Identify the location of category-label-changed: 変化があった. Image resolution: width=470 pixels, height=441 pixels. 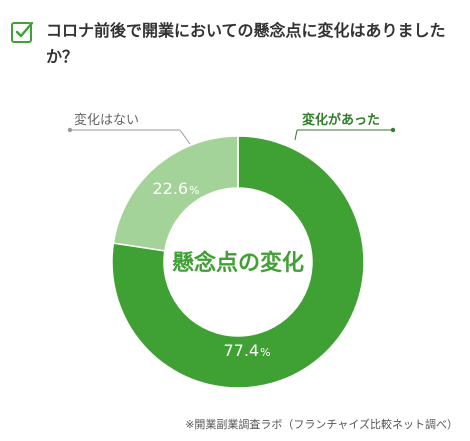
(341, 120).